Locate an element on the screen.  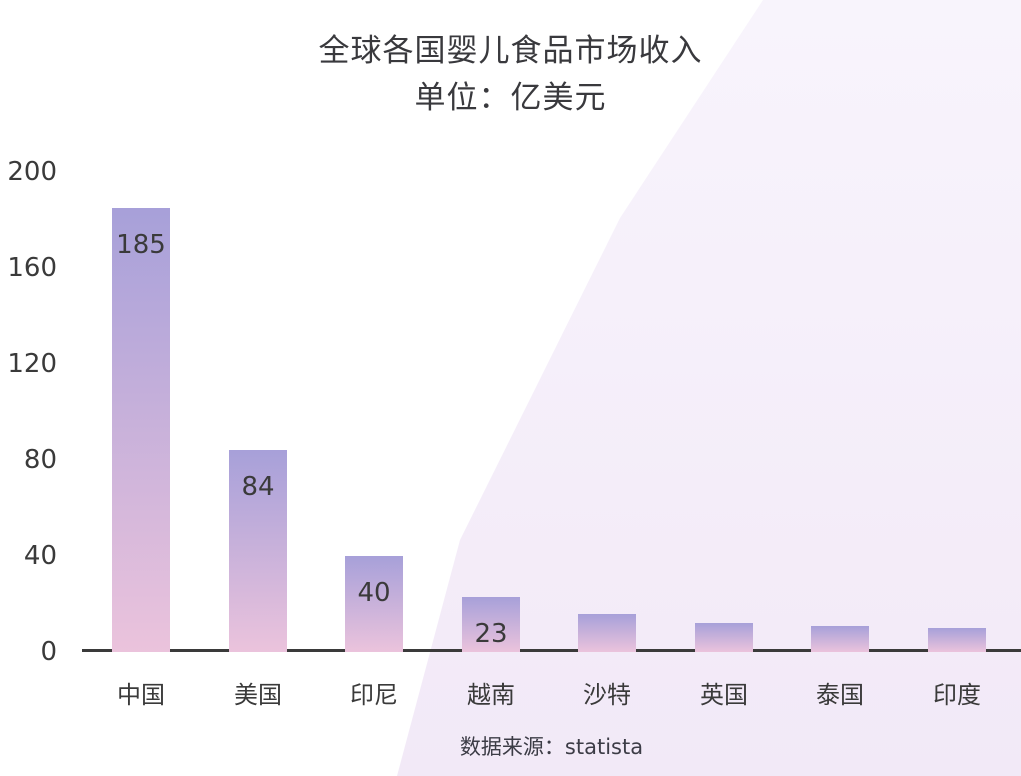
y-axis-tick-label: 200 is located at coordinates (32, 172).